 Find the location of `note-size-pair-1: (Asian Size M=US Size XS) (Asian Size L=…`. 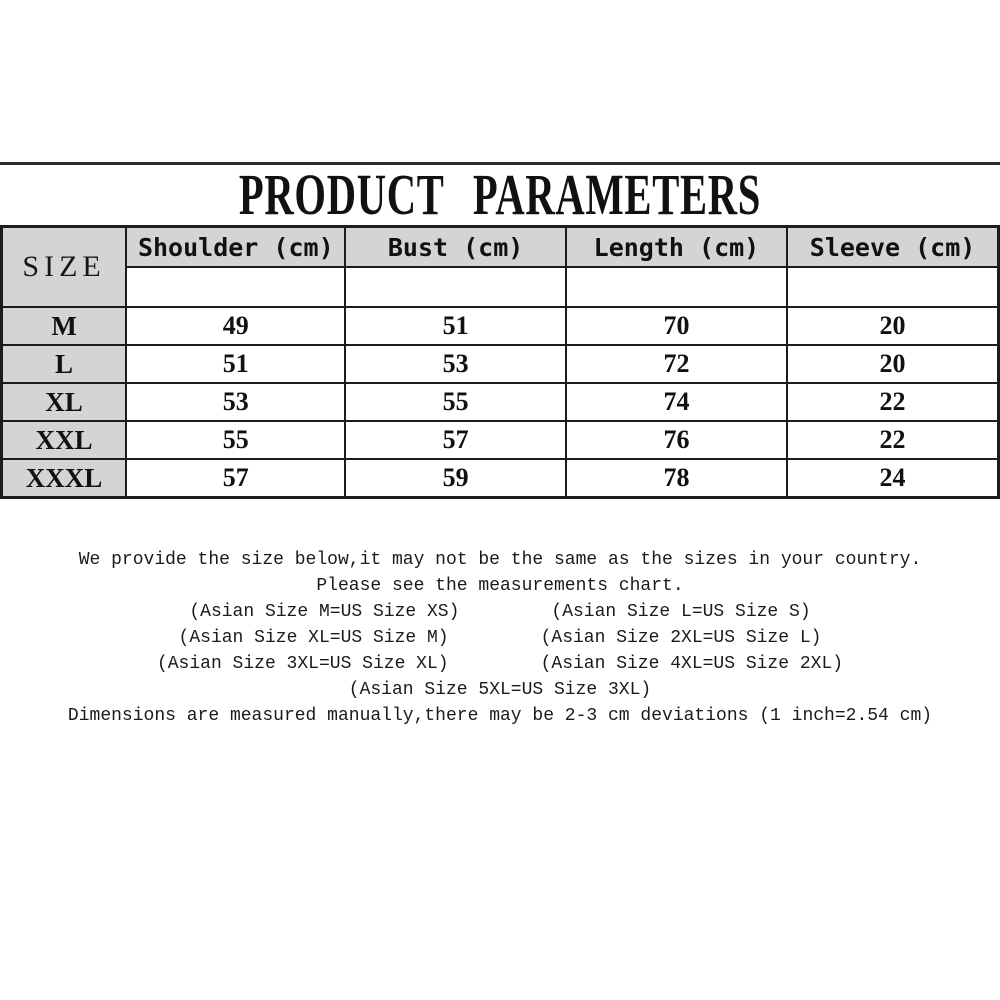

note-size-pair-1: (Asian Size M=US Size XS) (Asian Size L=… is located at coordinates (500, 612).